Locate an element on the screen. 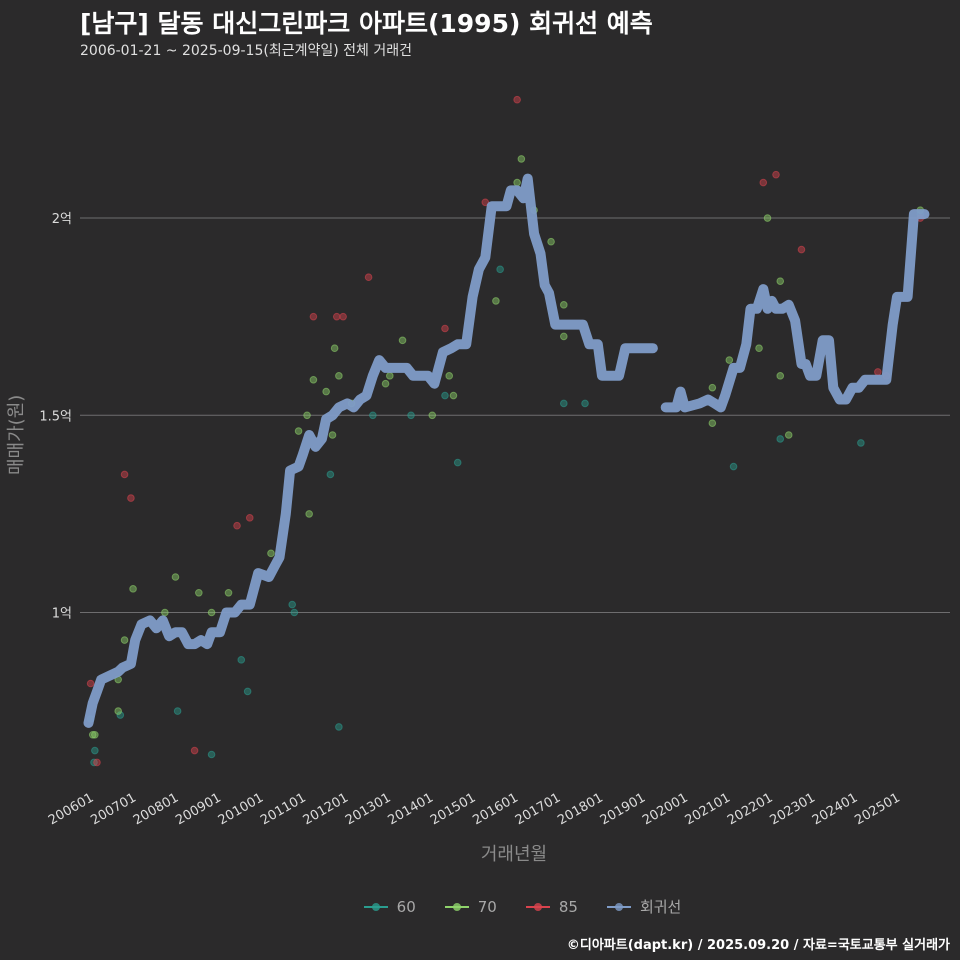 Image resolution: width=960 pixels, height=960 pixels. legend-item-70: 70 is located at coordinates (469, 906).